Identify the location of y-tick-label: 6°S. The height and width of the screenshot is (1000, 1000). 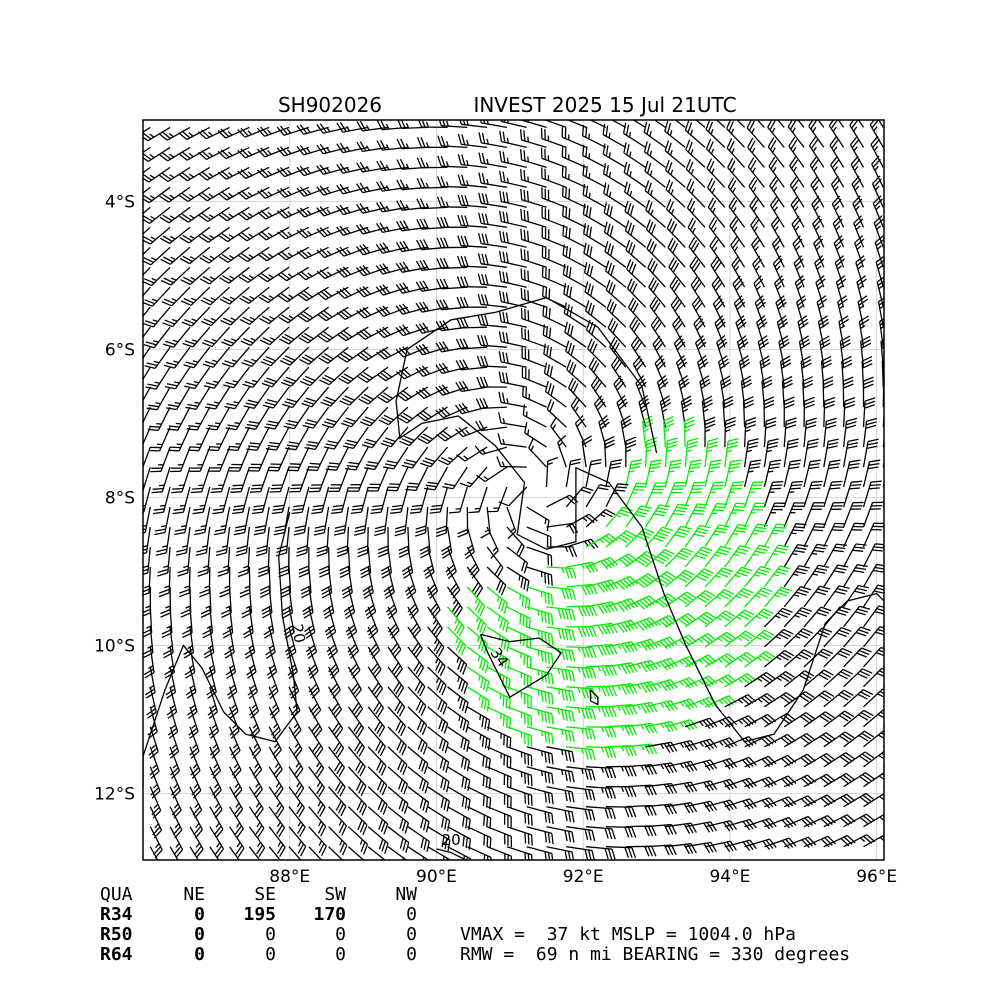
(120, 350).